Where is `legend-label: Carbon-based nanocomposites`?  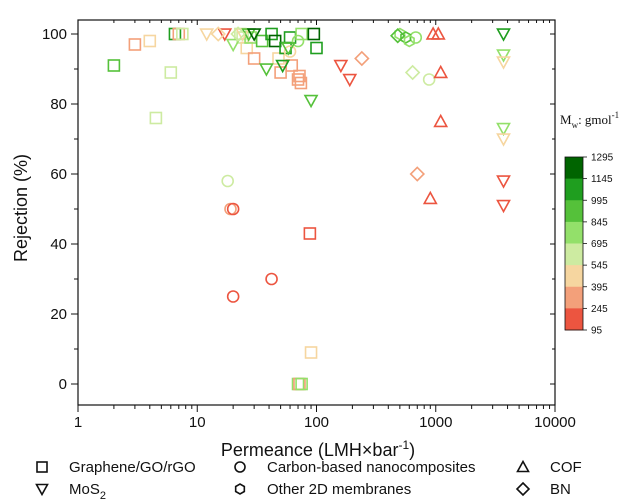 legend-label: Carbon-based nanocomposites is located at coordinates (371, 467).